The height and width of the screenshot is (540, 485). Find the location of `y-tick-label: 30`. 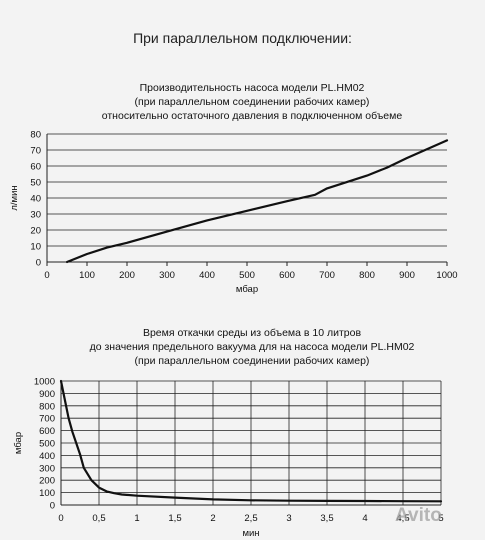

y-tick-label: 30 is located at coordinates (35, 215).